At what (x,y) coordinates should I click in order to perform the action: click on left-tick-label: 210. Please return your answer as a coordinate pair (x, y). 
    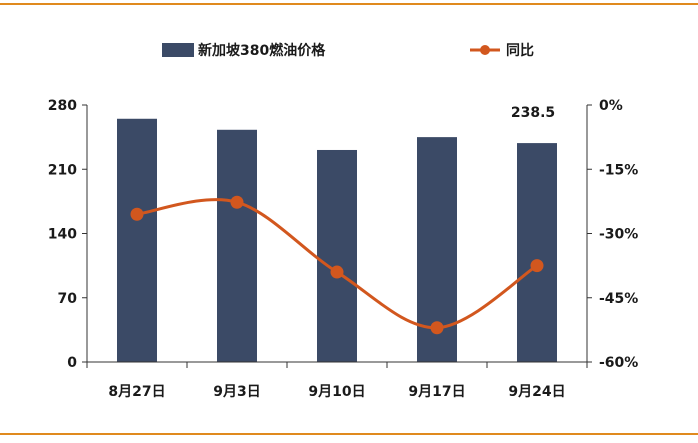
    Looking at the image, I should click on (62, 170).